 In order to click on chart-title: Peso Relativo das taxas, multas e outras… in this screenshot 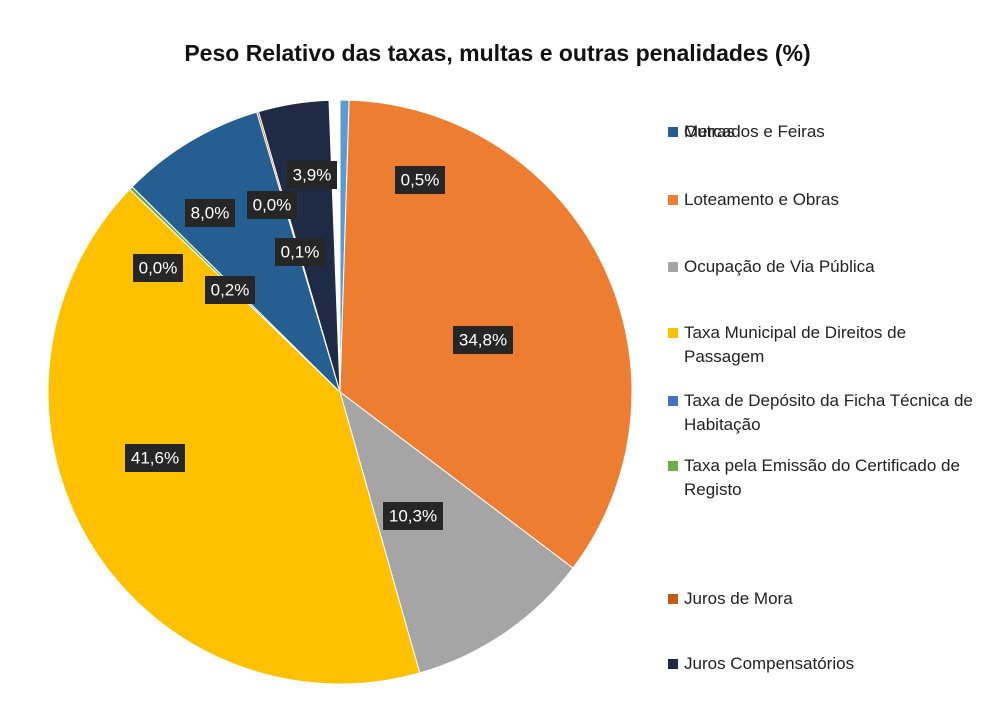, I will do `click(497, 53)`.